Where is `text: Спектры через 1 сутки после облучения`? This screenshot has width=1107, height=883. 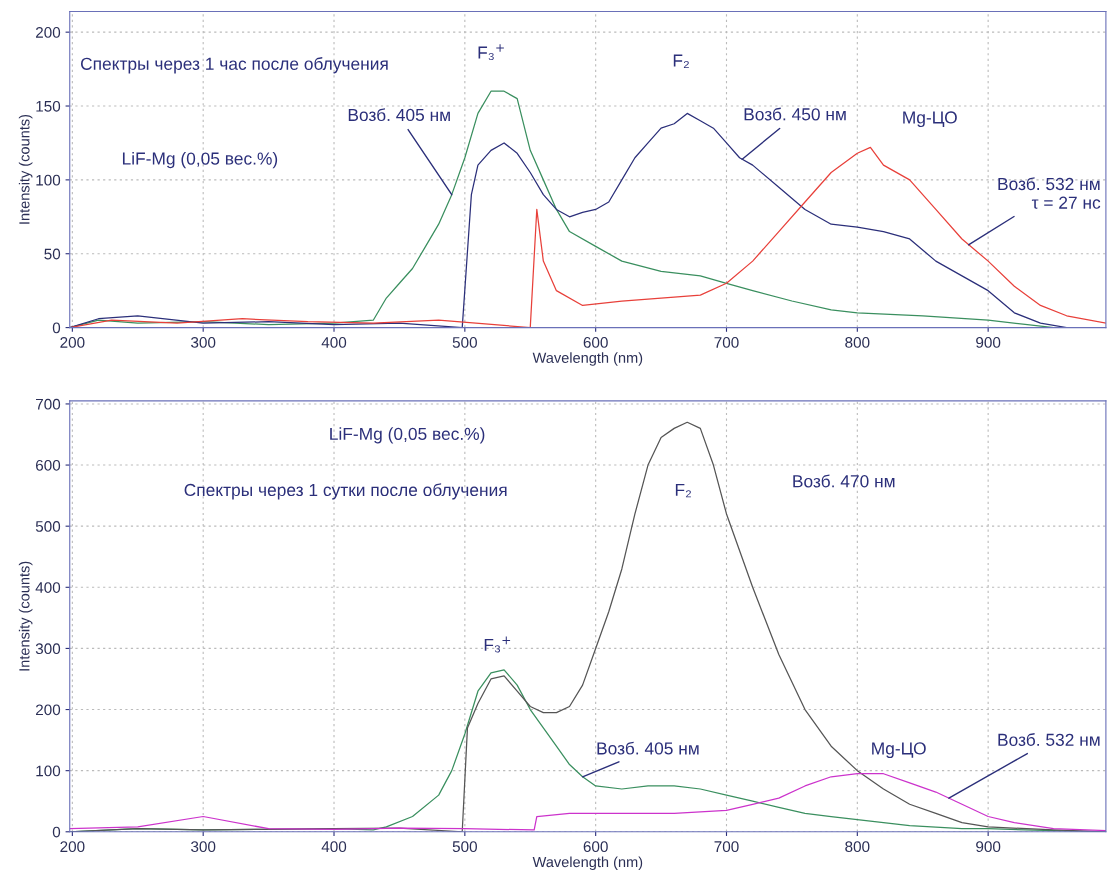
text: Спектры через 1 сутки после облучения is located at coordinates (345, 491).